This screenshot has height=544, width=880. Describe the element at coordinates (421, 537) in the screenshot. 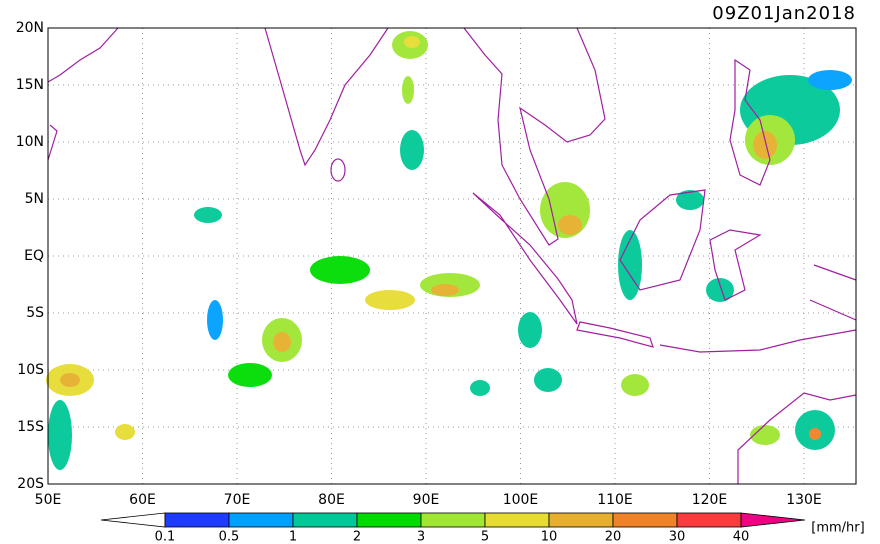

I see `colorbar-label: 3` at that location.